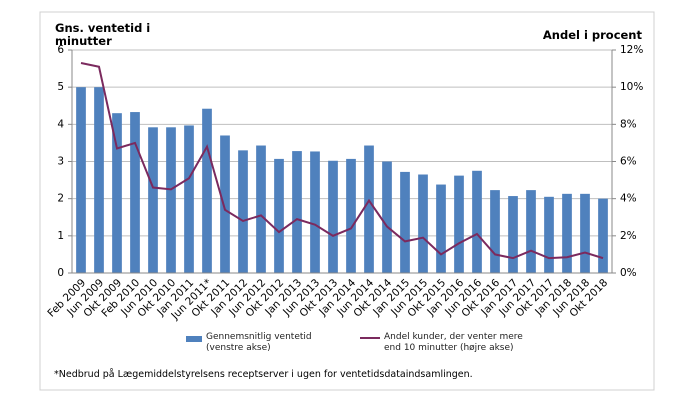  I want to click on y-tick-label: 2, so click(60, 199).